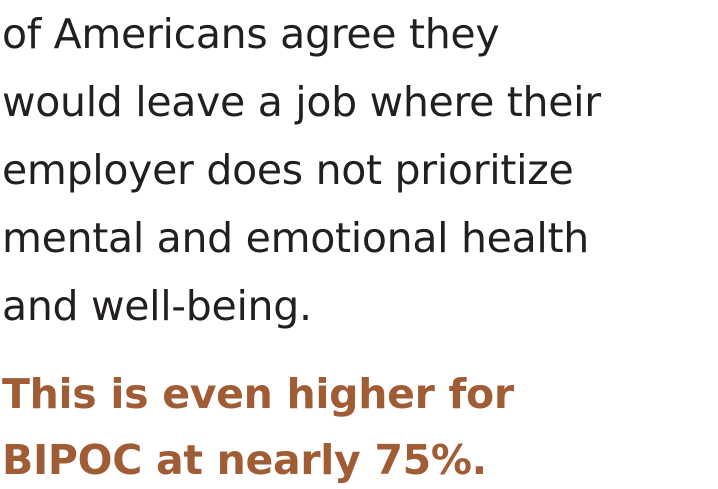  I want to click on statement-line: and well-being., so click(157, 306).